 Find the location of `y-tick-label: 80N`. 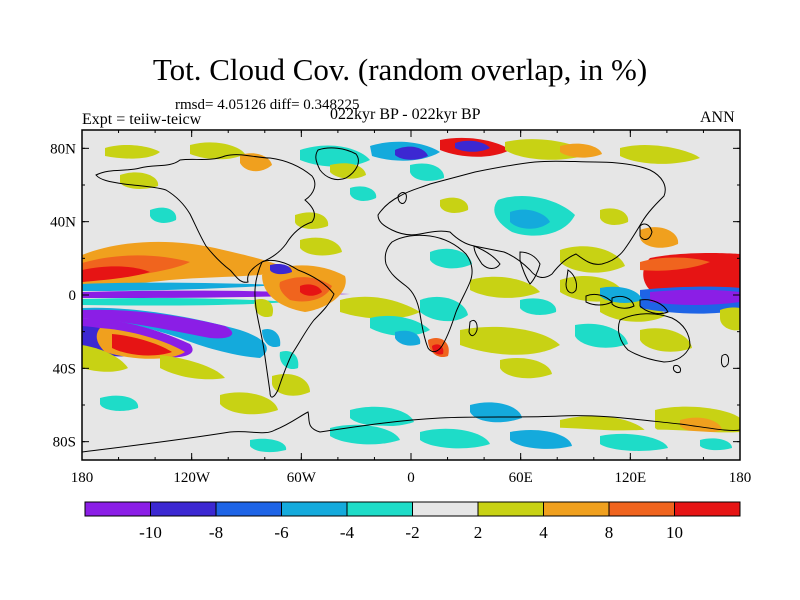

y-tick-label: 80N is located at coordinates (63, 149).